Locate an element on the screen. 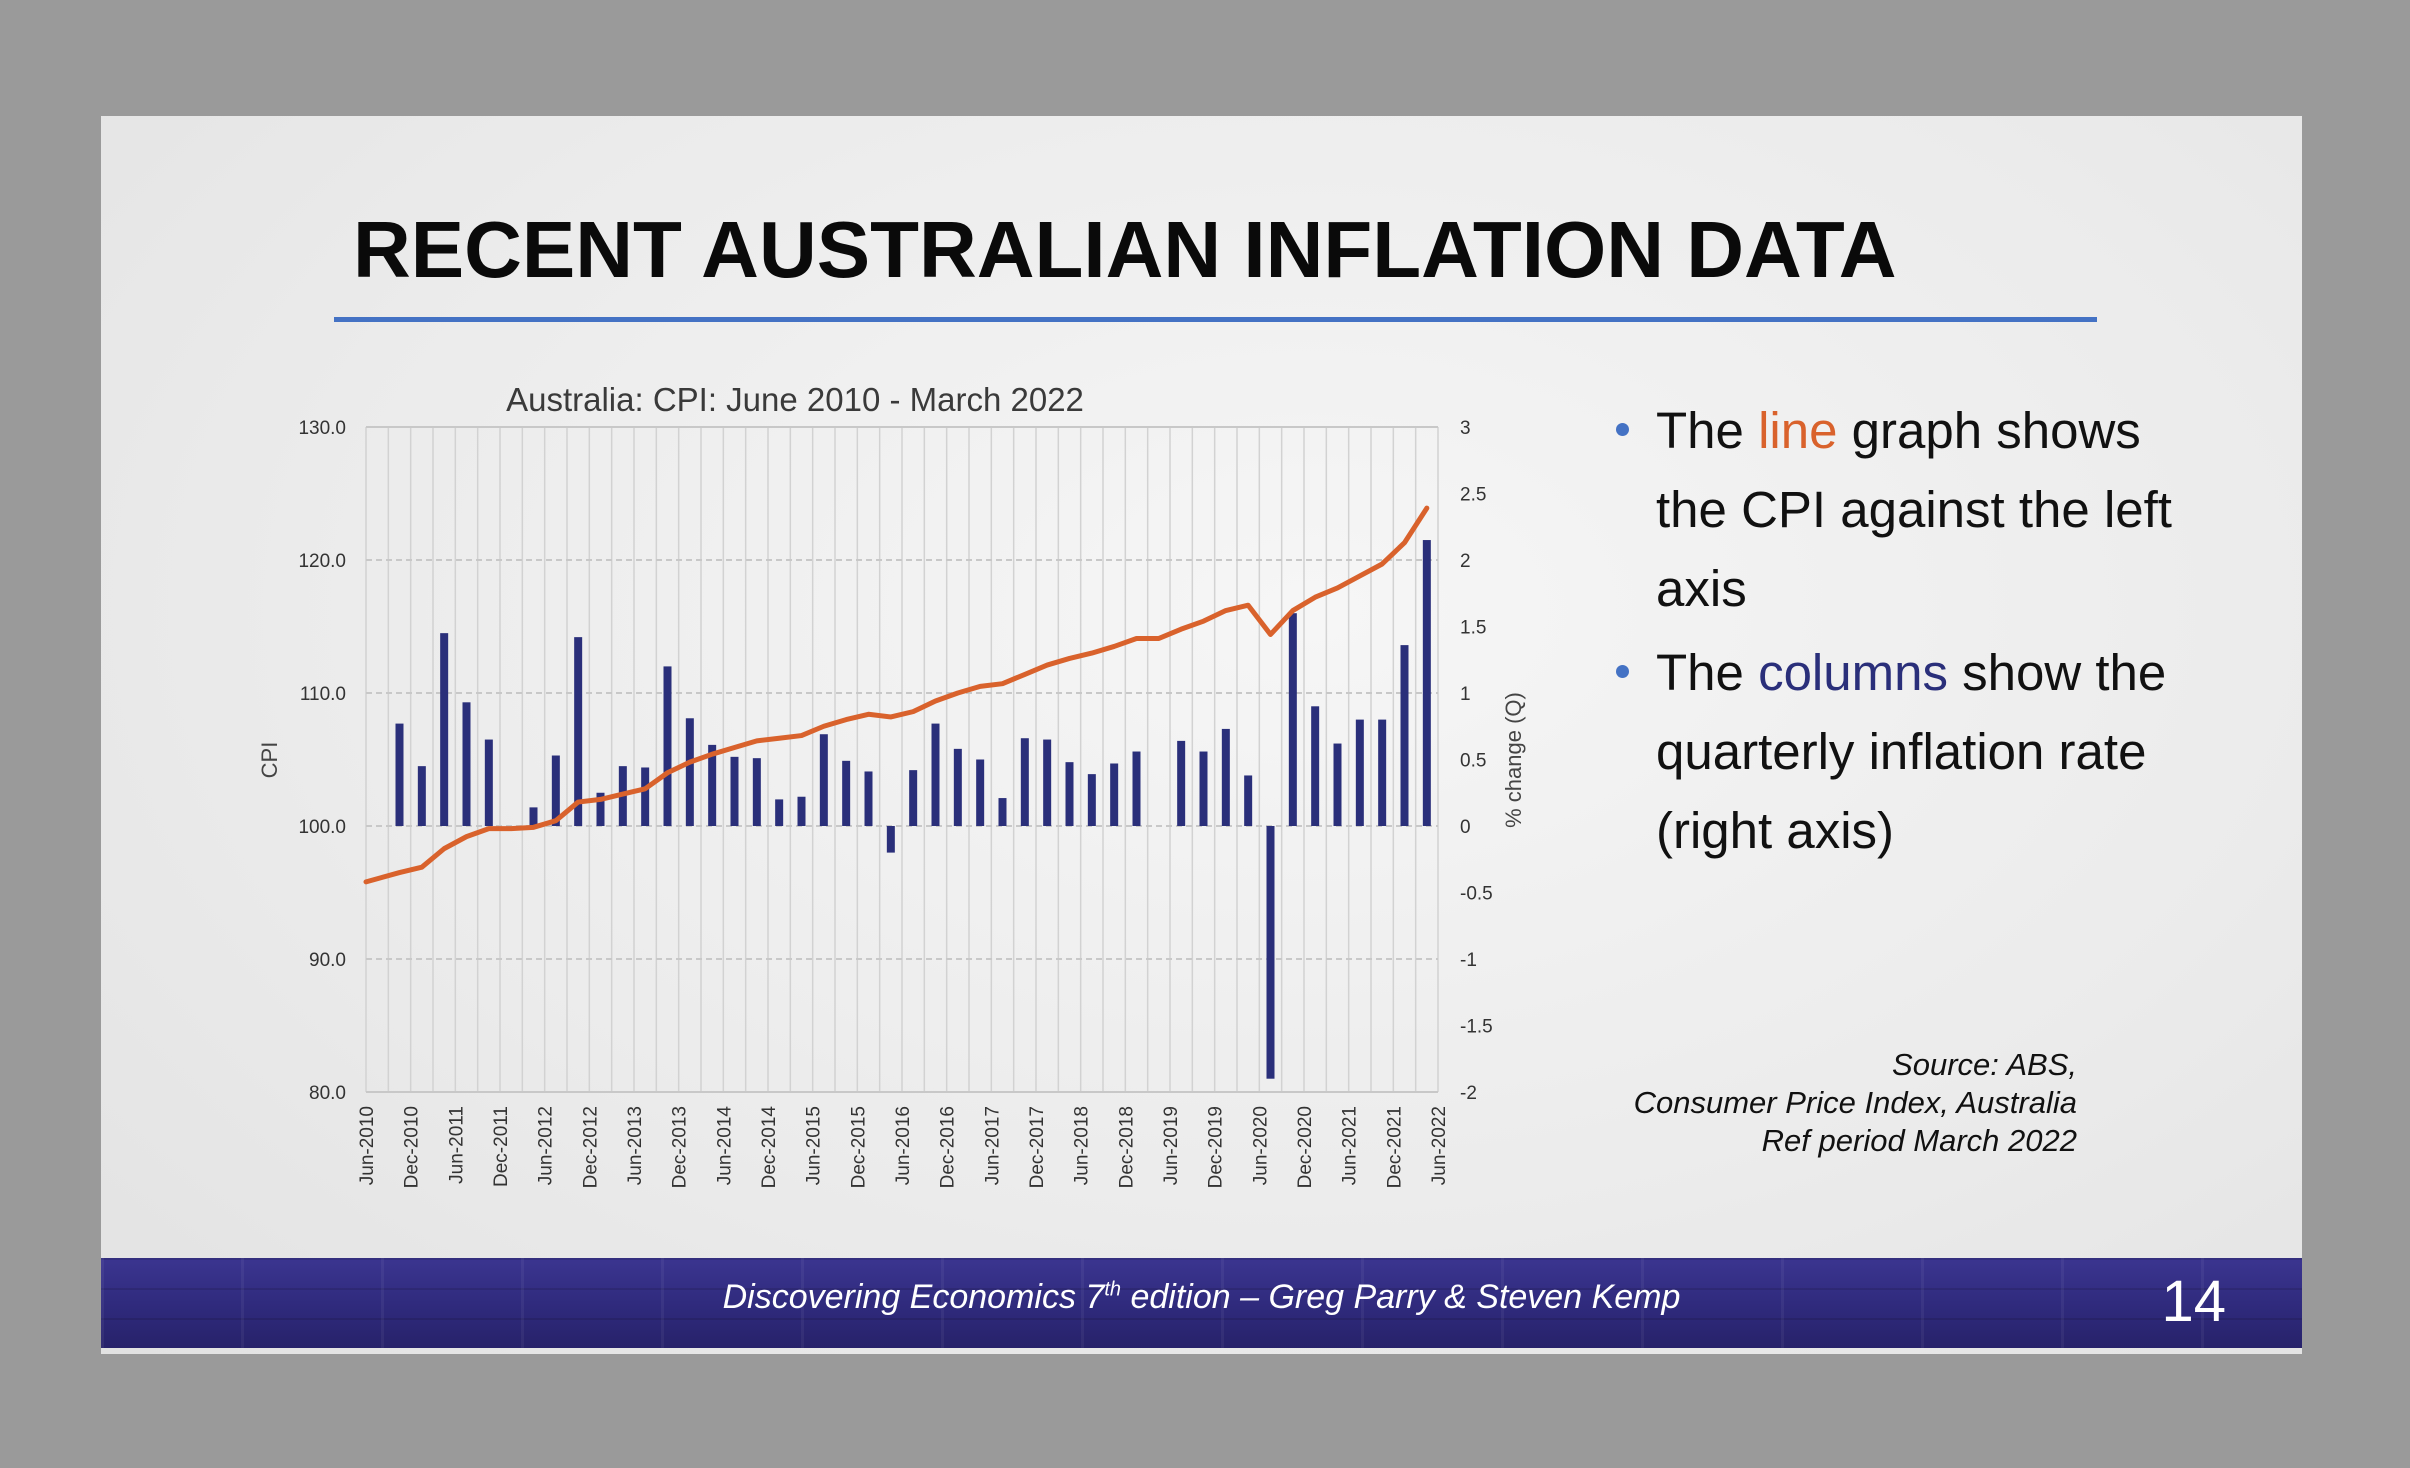 This screenshot has height=1468, width=2410. x-axis-tick-label: Dec-2021 is located at coordinates (1394, 1147).